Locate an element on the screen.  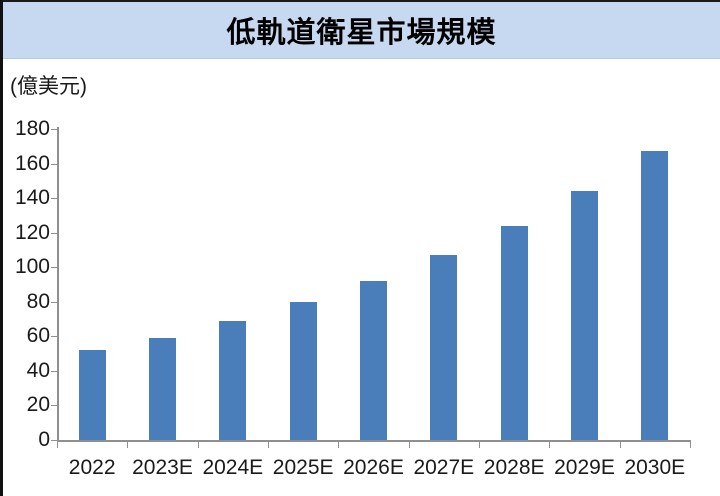
y-axis-line is located at coordinates (58, 284).